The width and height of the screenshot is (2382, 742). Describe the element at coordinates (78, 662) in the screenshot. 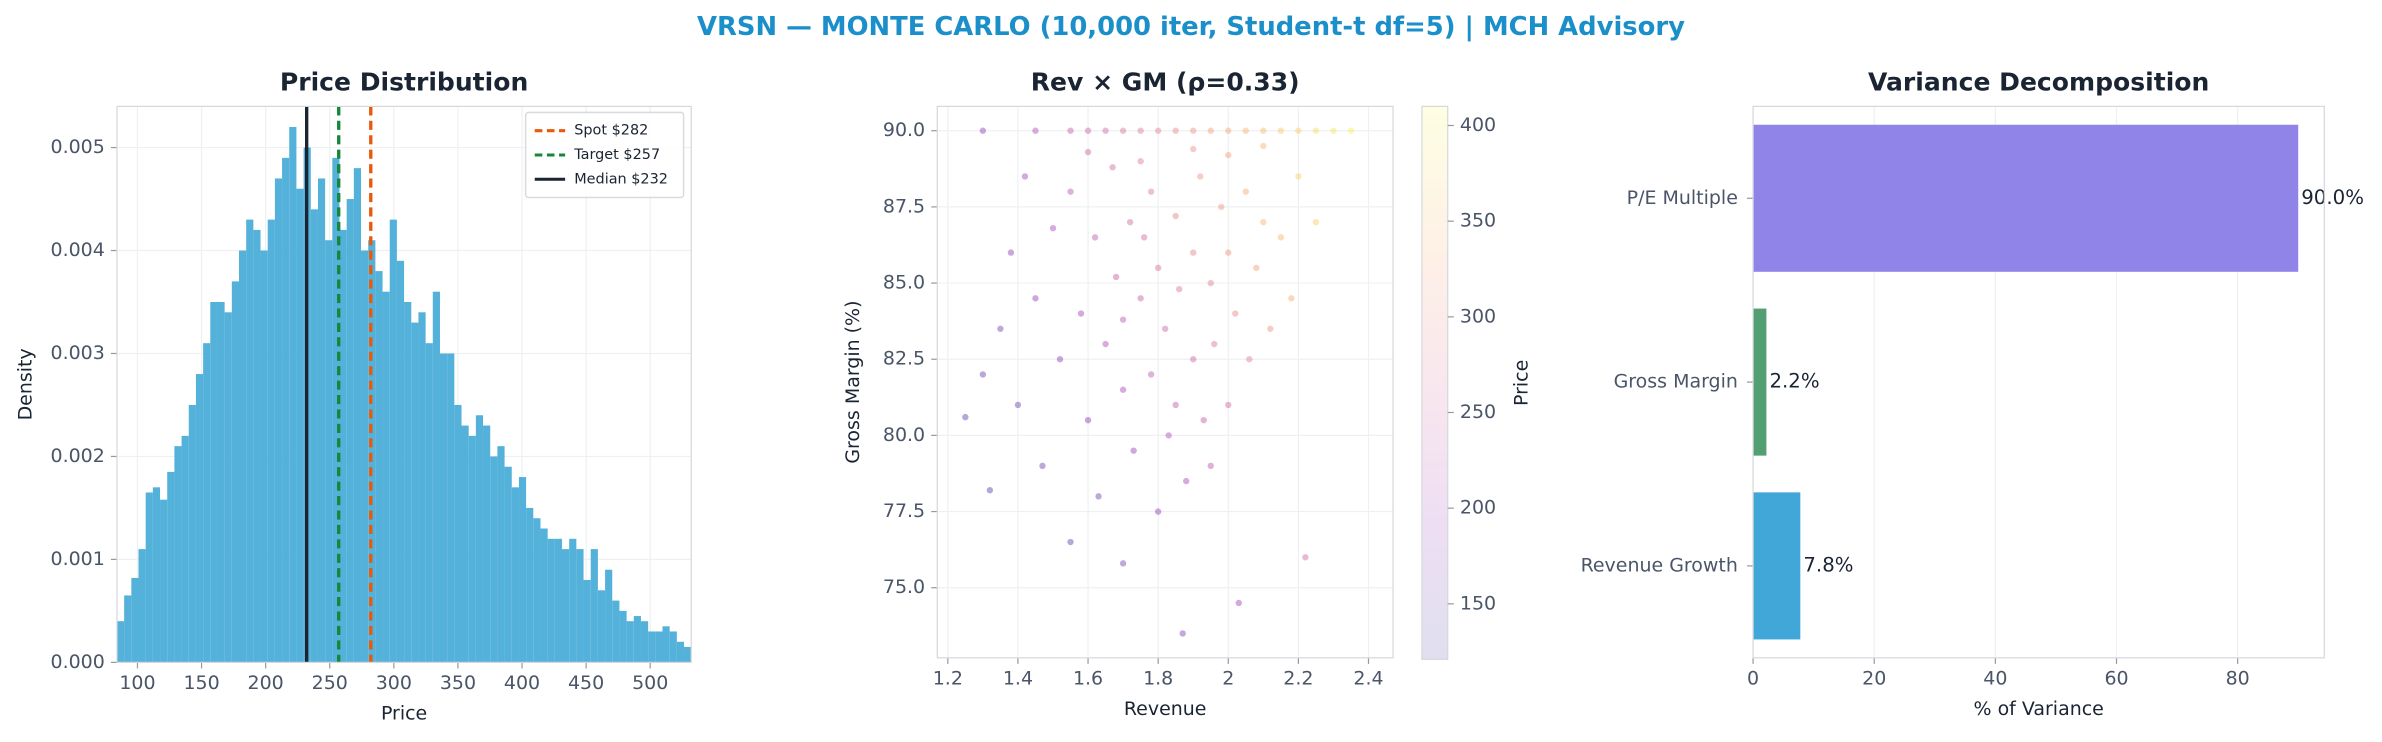

I see `y-tick-label: 0.000` at that location.